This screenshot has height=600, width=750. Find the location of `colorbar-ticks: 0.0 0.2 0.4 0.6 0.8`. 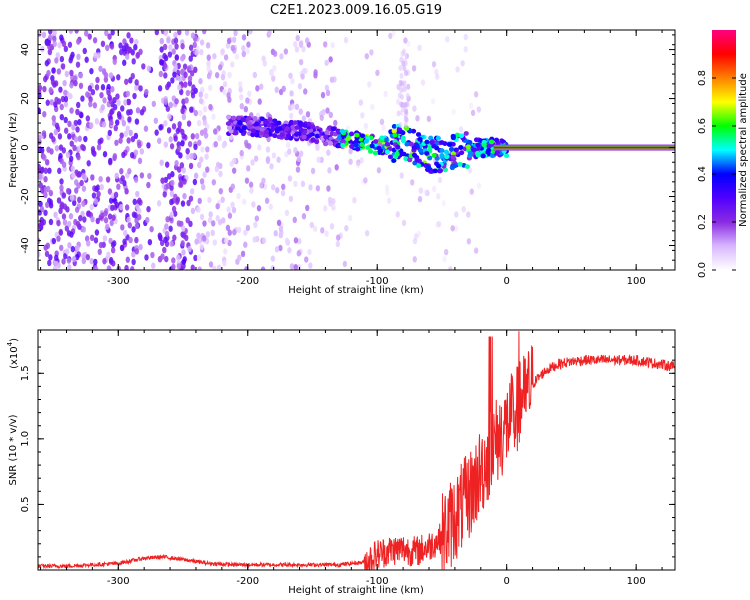

colorbar-ticks: 0.0 0.2 0.4 0.6 0.8 is located at coordinates (716, 174).